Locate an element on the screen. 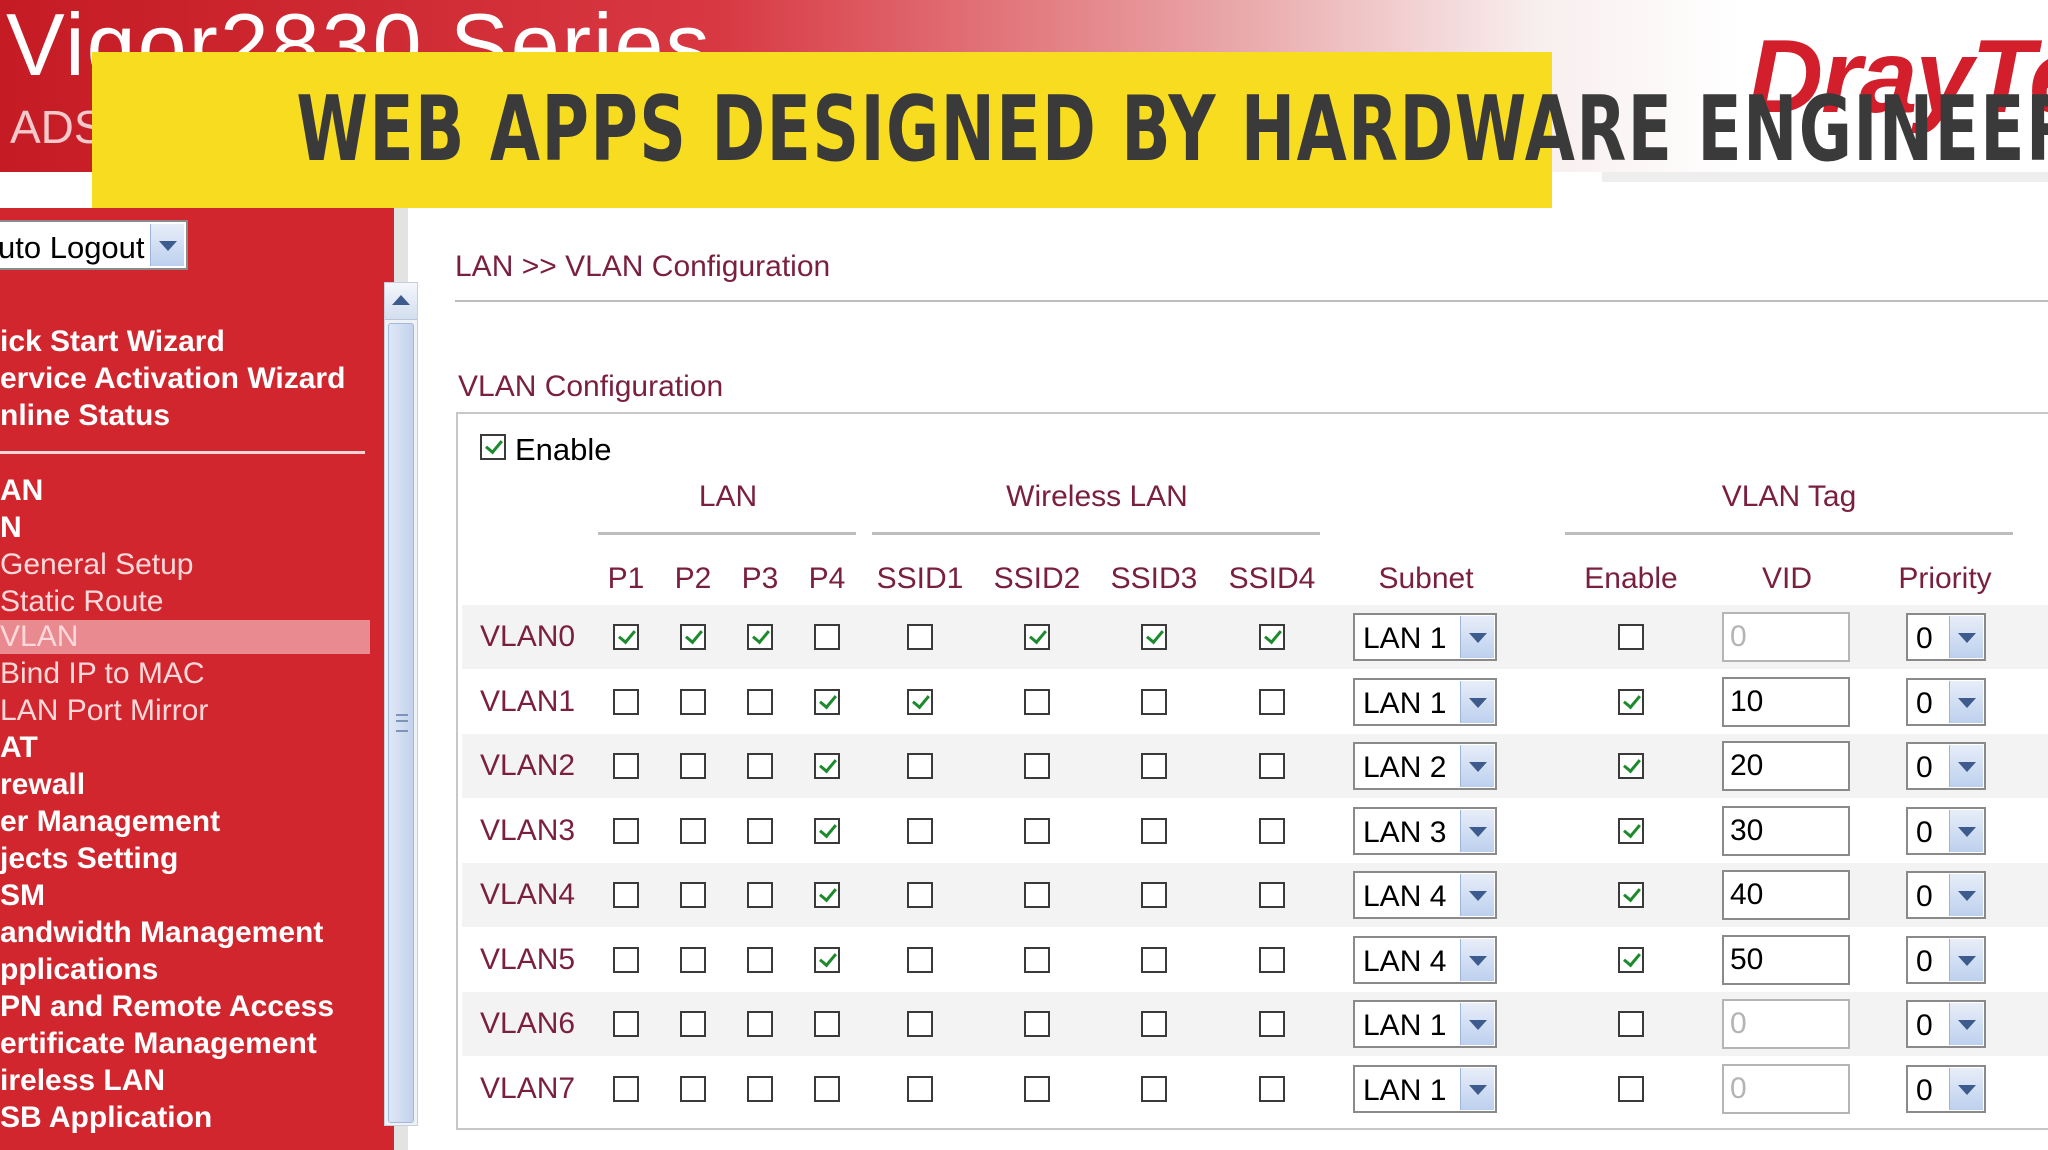 The width and height of the screenshot is (2048, 1150). sidebar-item: N is located at coordinates (11, 527).